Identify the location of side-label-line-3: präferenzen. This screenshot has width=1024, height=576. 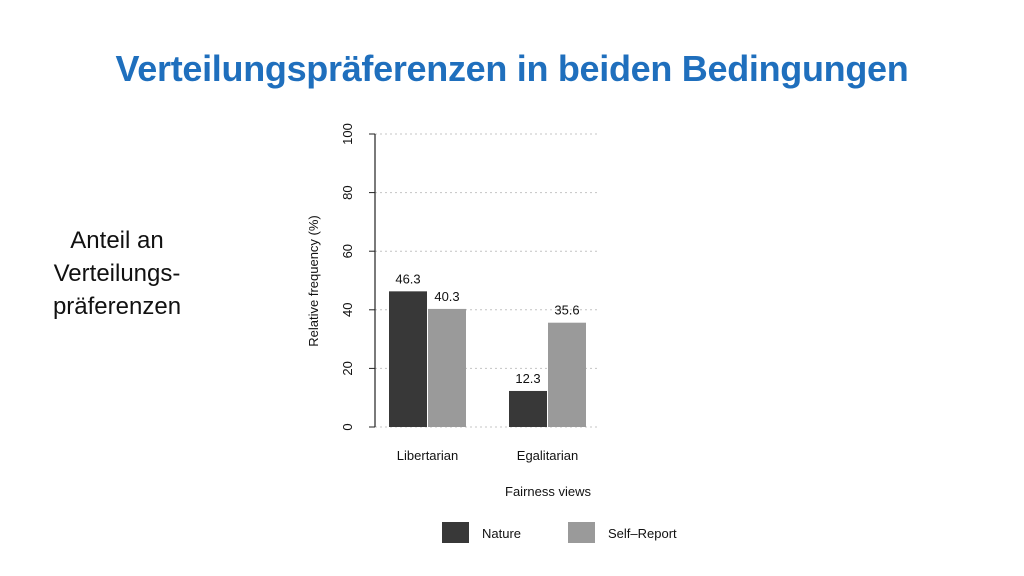
(117, 306).